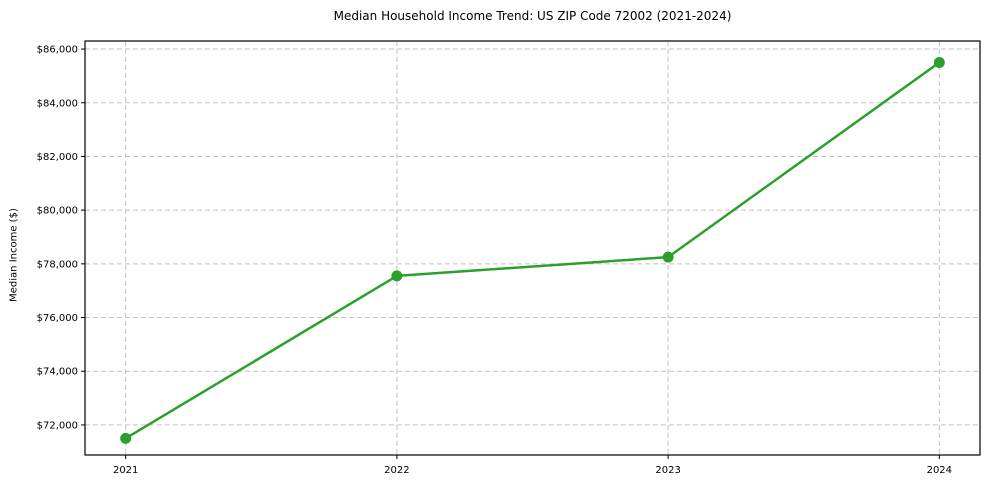 This screenshot has height=490, width=989. What do you see at coordinates (939, 470) in the screenshot?
I see `x-tick-label: 2024` at bounding box center [939, 470].